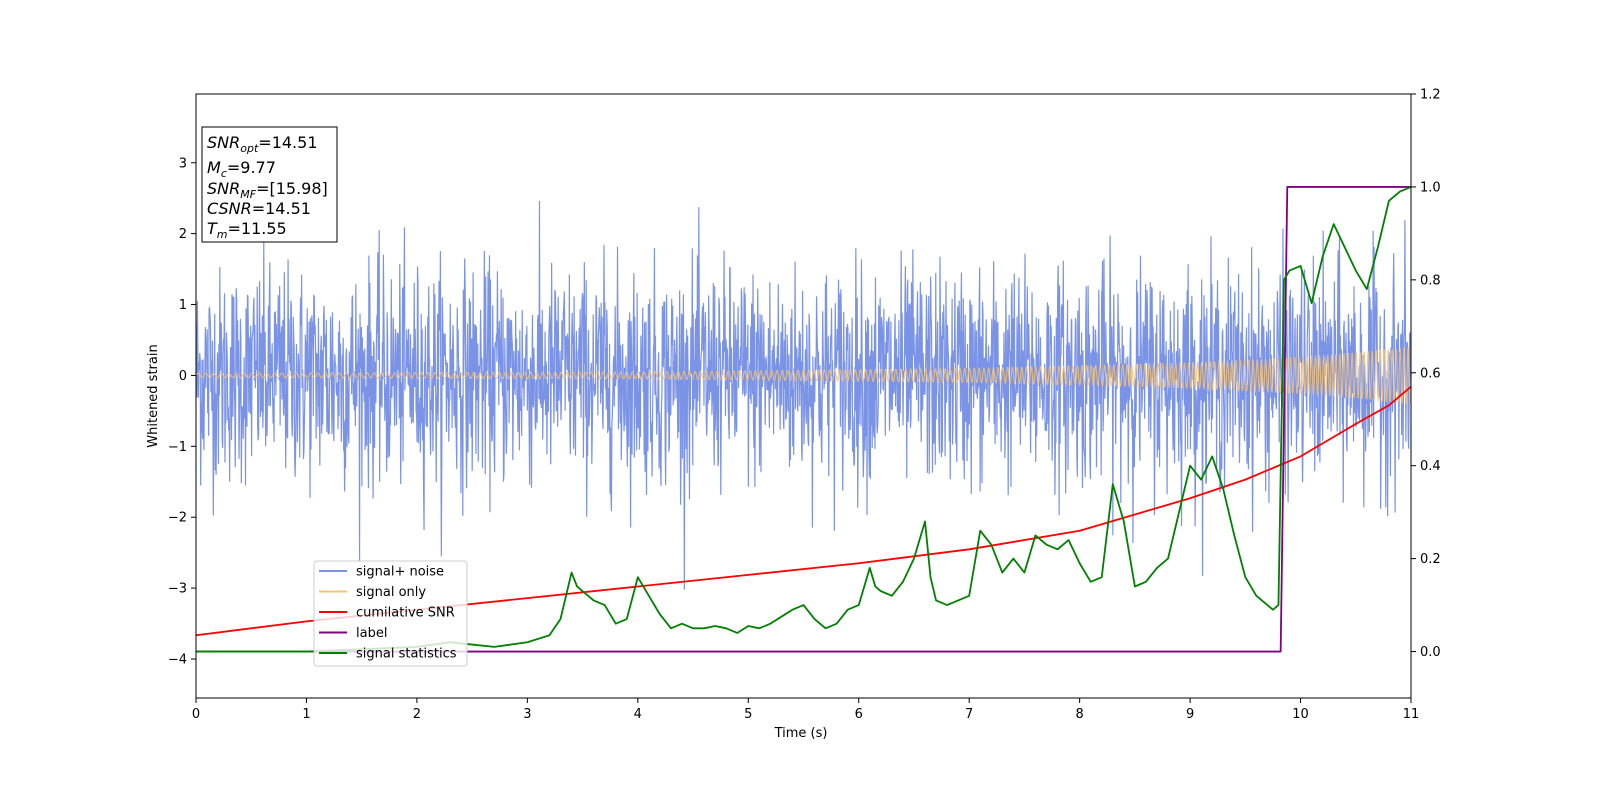 Image resolution: width=1600 pixels, height=800 pixels. What do you see at coordinates (247, 230) in the screenshot?
I see `annotation-line: Tm=11.55` at bounding box center [247, 230].